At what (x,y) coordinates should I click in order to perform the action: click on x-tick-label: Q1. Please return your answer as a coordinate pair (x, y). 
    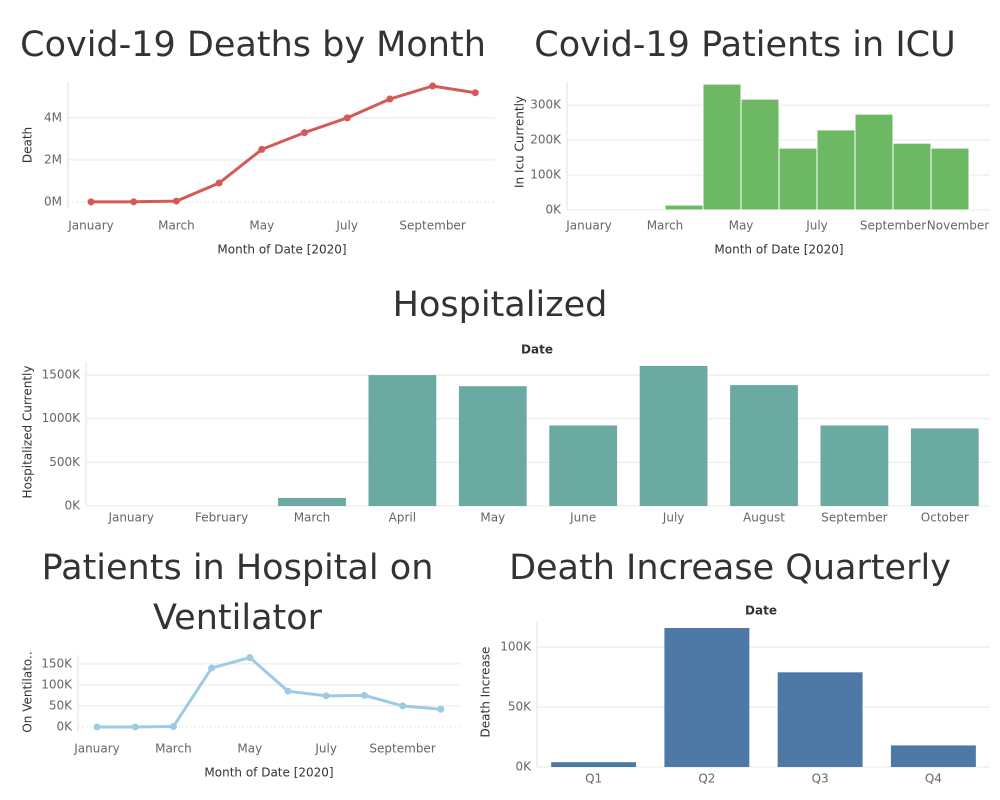
    Looking at the image, I should click on (593, 779).